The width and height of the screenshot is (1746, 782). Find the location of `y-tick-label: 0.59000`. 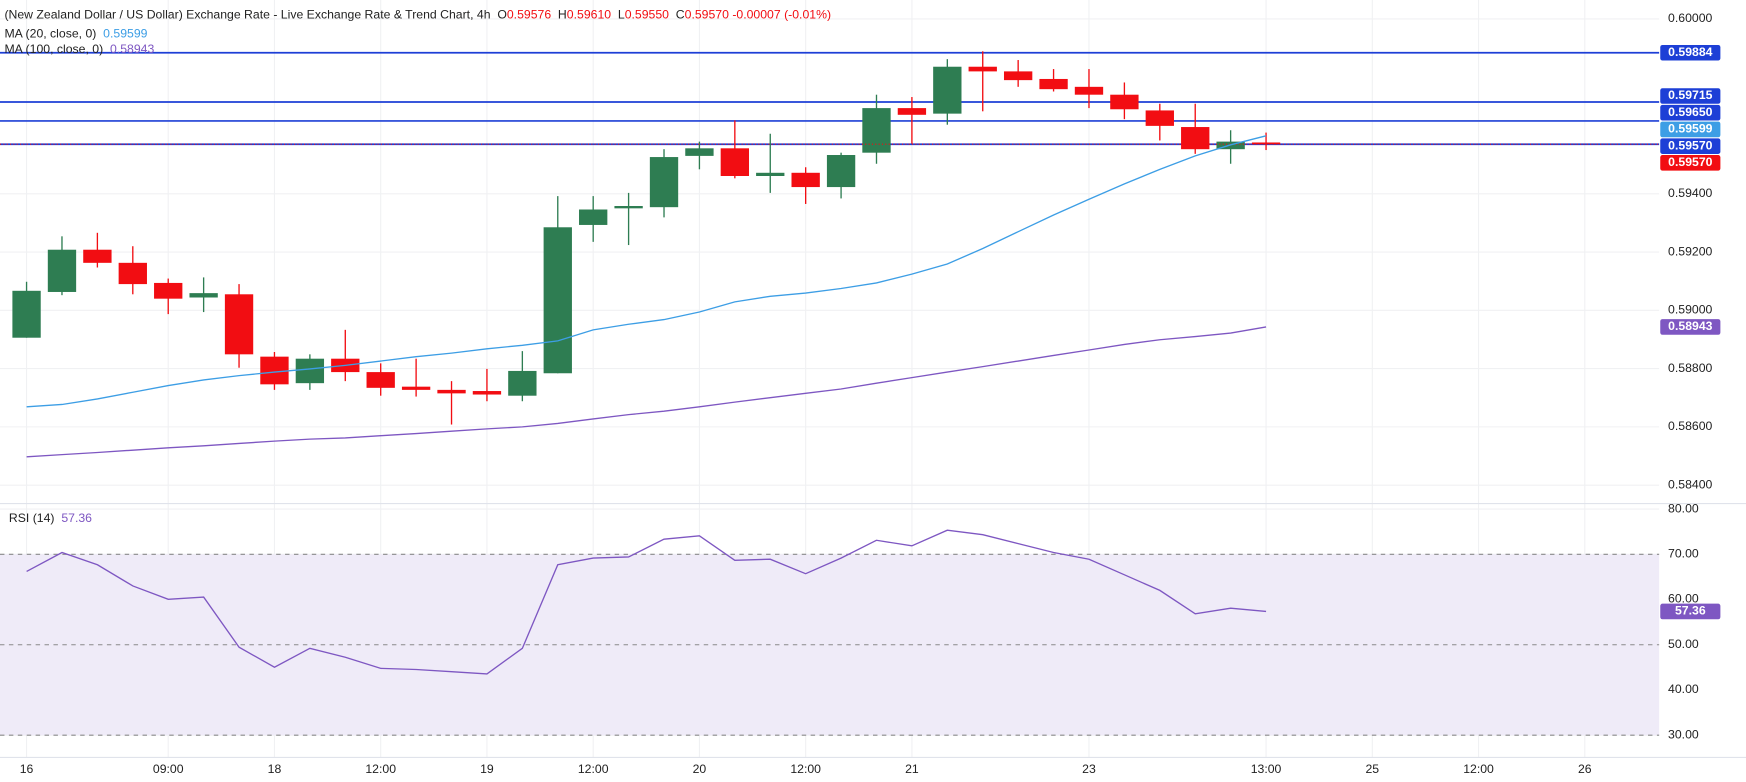

y-tick-label: 0.59000 is located at coordinates (1690, 310).